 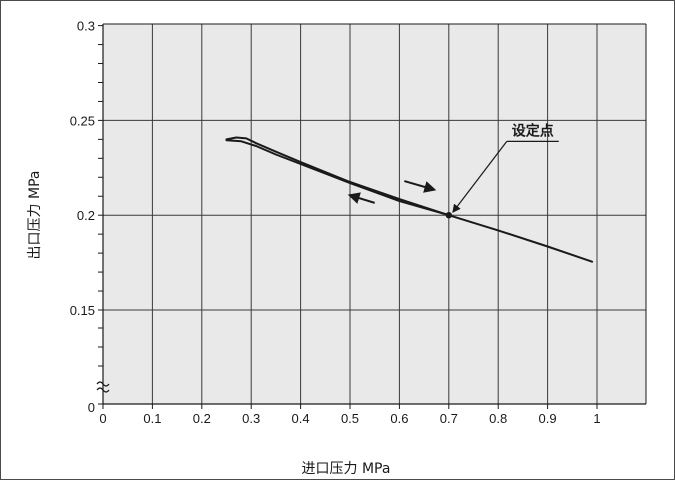 I want to click on y-tick-labels: 0.15 0.2 0.25 0.3 0, so click(x=82, y=217).